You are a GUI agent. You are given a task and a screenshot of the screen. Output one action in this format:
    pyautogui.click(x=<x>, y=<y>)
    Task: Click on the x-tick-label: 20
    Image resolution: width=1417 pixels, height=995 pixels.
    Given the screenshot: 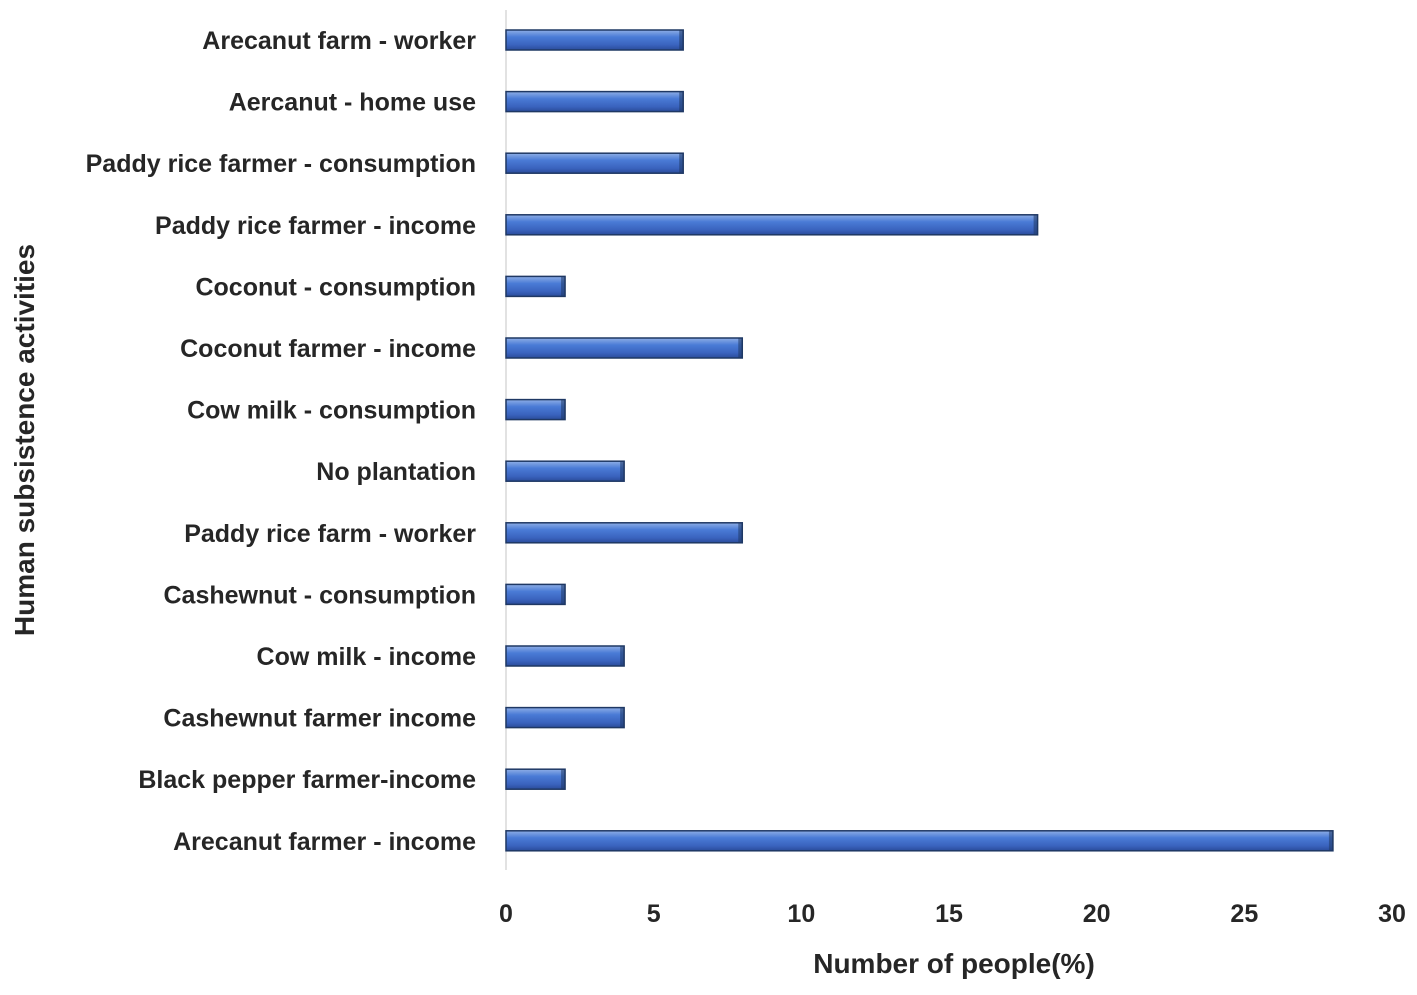 What is the action you would take?
    pyautogui.click(x=1097, y=914)
    